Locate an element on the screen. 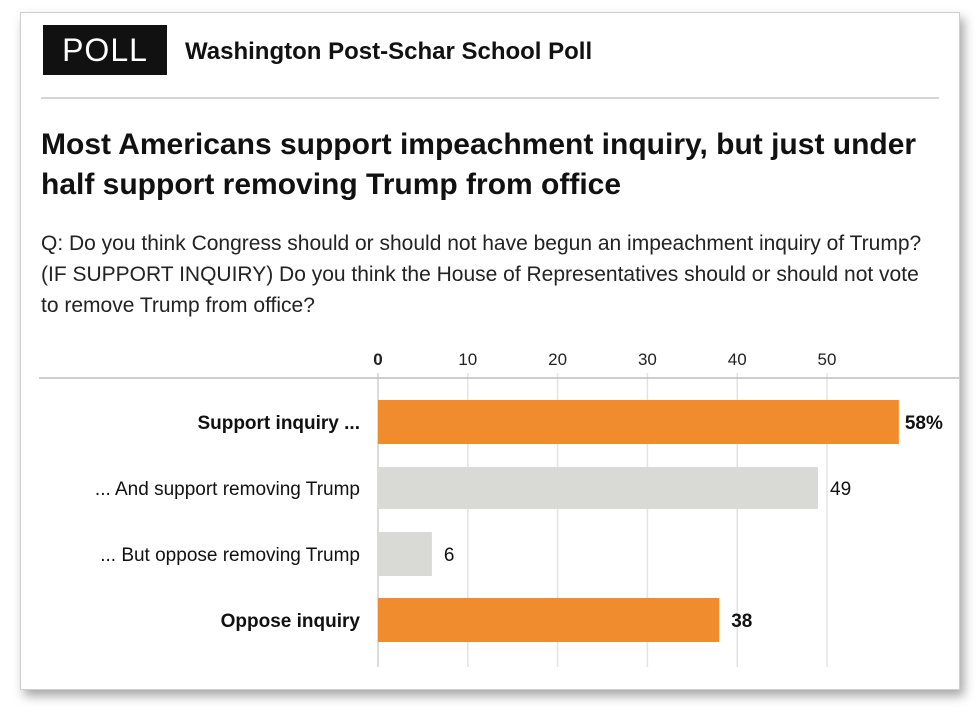  poll-badge: POLL is located at coordinates (105, 50).